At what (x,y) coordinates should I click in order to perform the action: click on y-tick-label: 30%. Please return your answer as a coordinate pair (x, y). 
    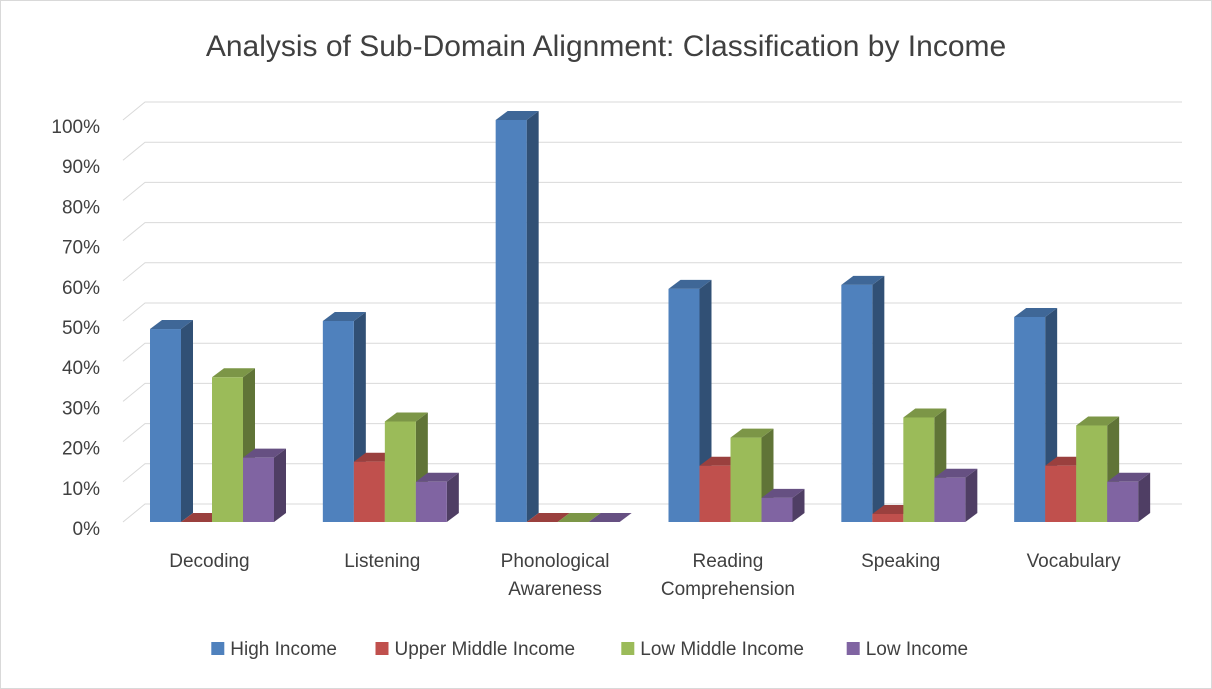
    Looking at the image, I should click on (81, 408).